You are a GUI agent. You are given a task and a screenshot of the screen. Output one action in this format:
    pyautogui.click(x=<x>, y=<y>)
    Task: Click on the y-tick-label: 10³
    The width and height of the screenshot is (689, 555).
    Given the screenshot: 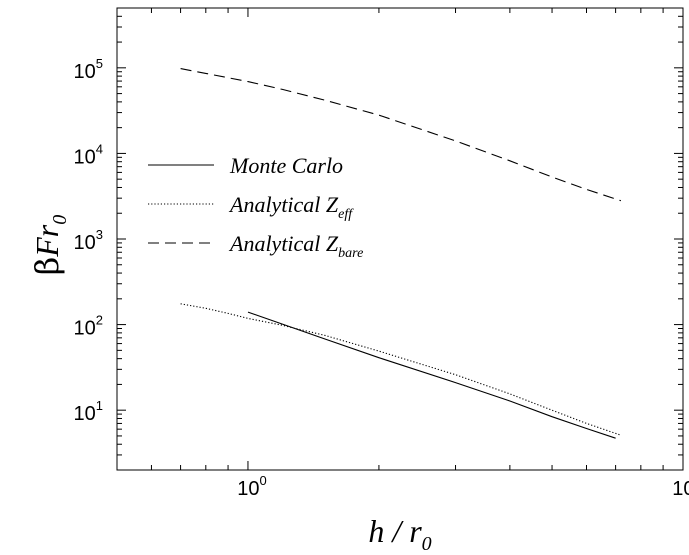 What is the action you would take?
    pyautogui.click(x=88, y=240)
    